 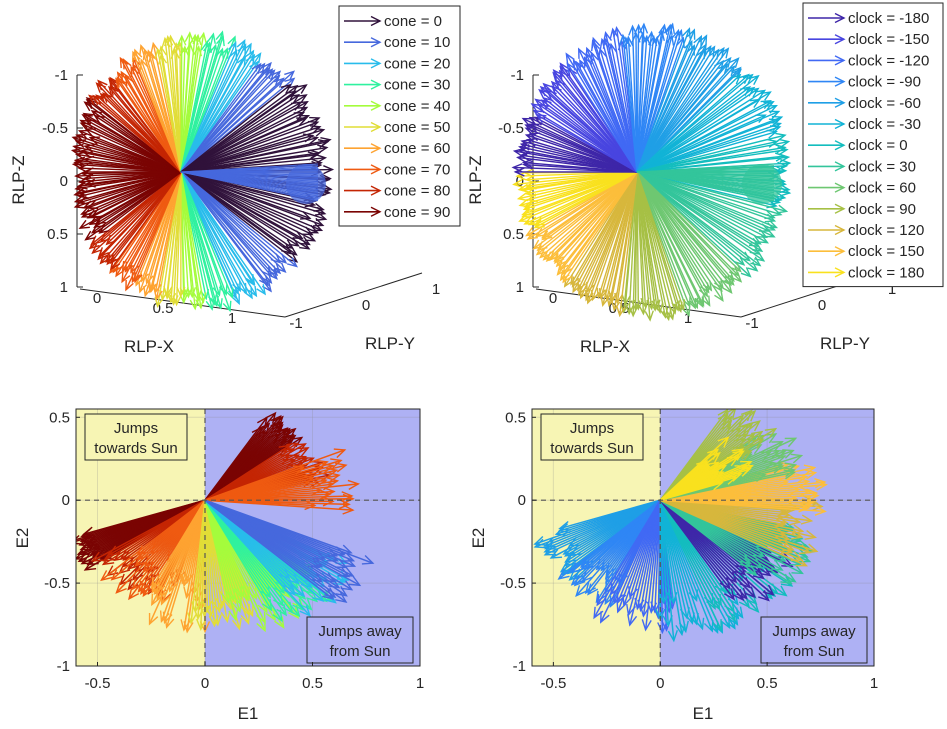 I want to click on legend-label: cone = 40, so click(x=417, y=106).